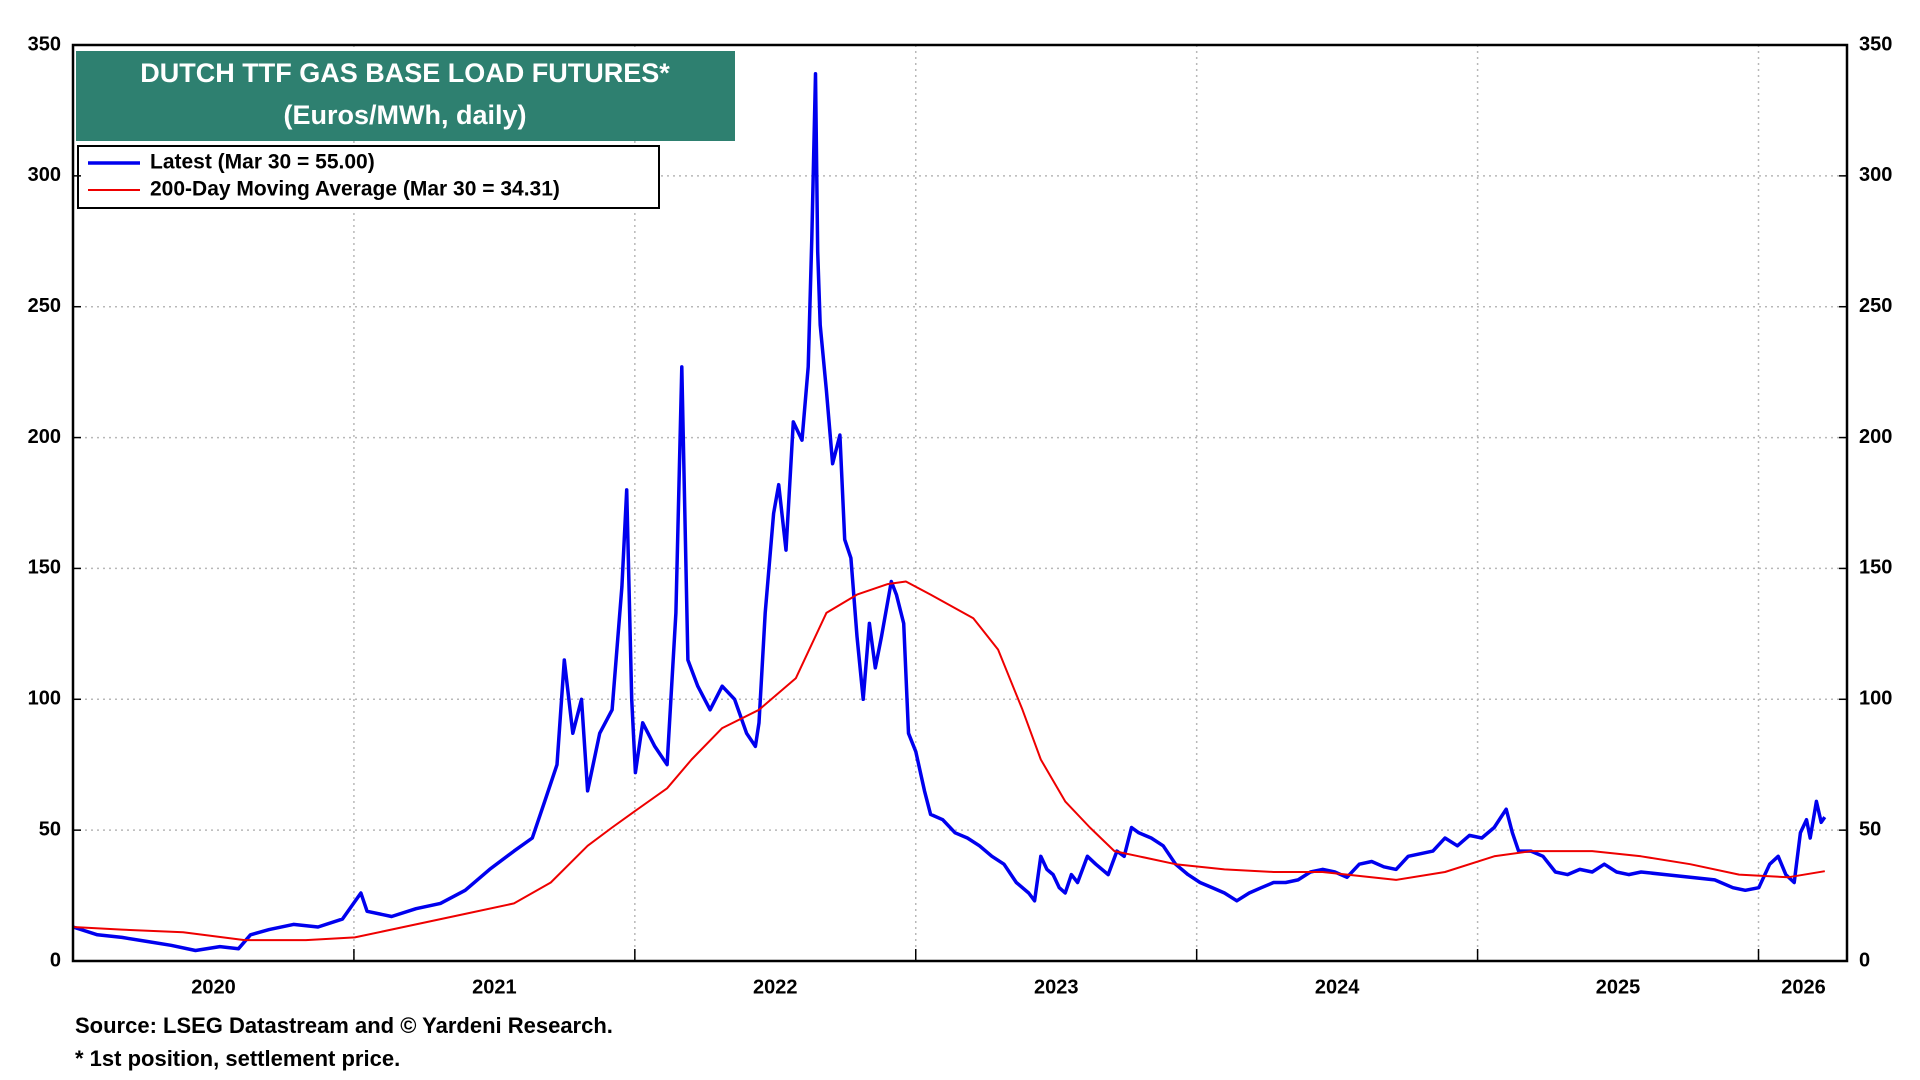 The height and width of the screenshot is (1080, 1920). I want to click on y2-tick-label: 0, so click(1864, 960).